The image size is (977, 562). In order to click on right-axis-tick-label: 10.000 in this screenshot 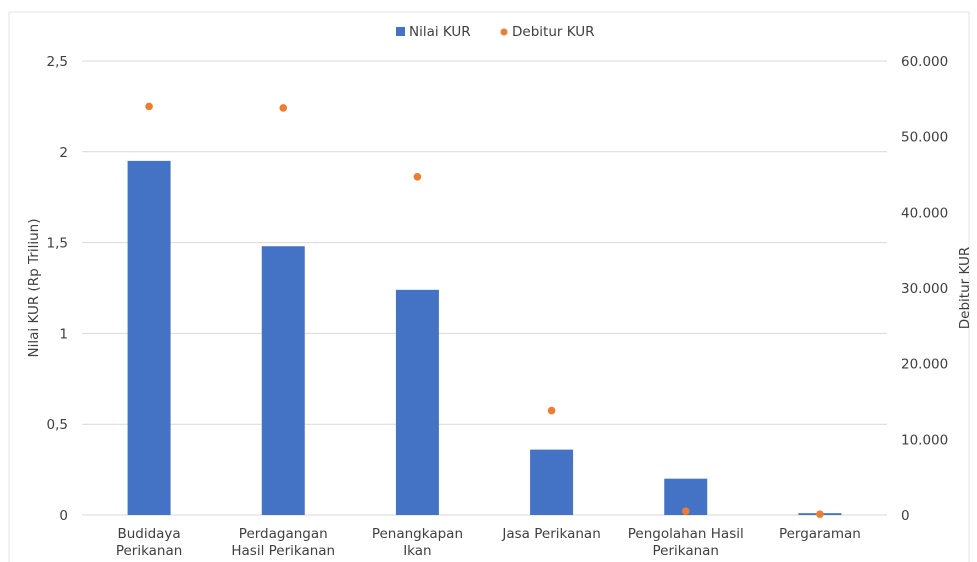, I will do `click(924, 440)`.